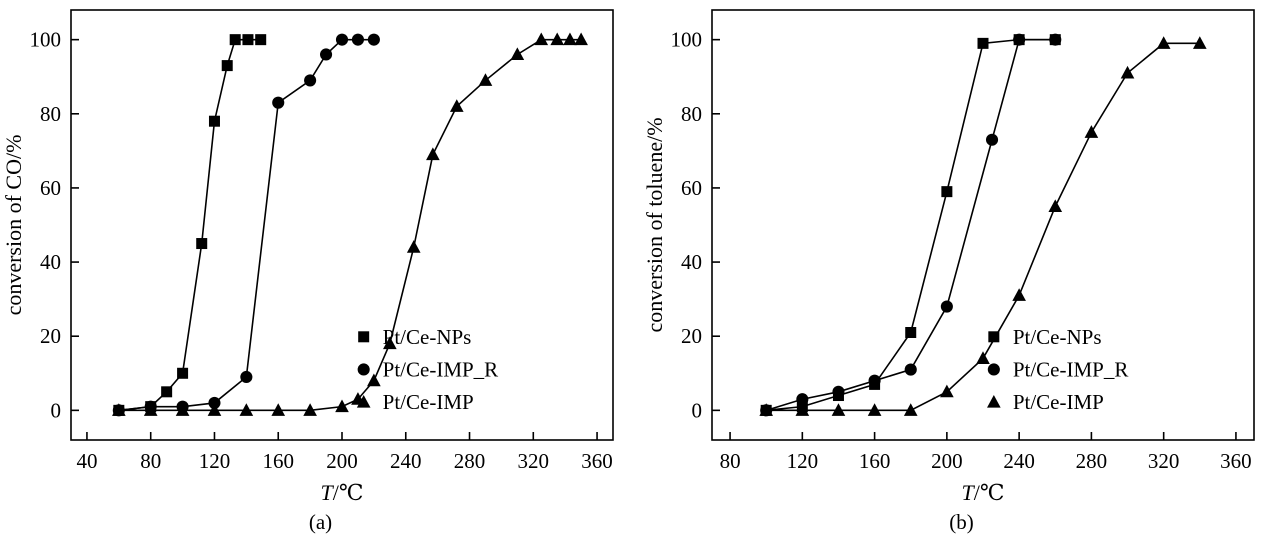  Describe the element at coordinates (654, 224) in the screenshot. I see `y-axis-label: conversion of toluene/%` at that location.